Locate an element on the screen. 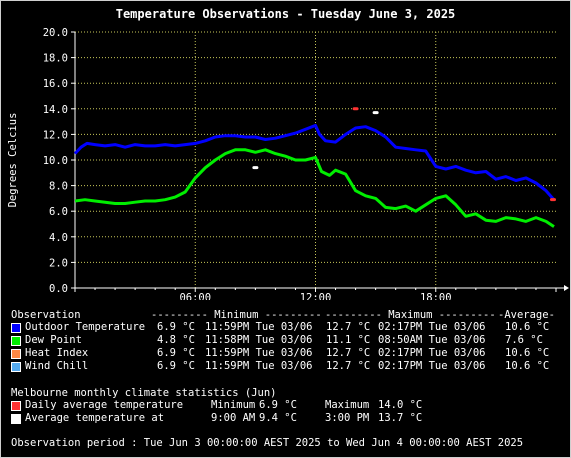 The image size is (571, 458). y-tick-label: 14.0 is located at coordinates (55, 110).